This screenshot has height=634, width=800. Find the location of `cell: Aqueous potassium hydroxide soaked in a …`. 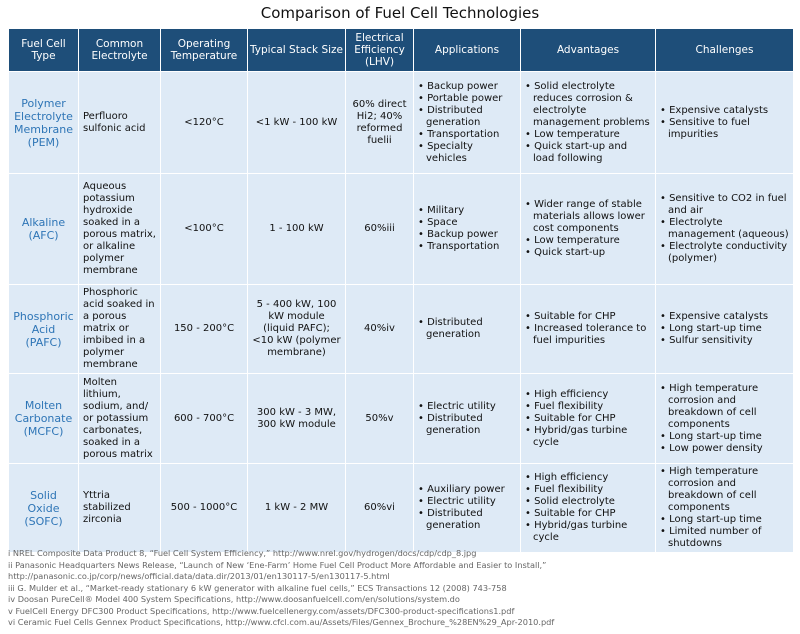

cell: Aqueous potassium hydroxide soaked in a … is located at coordinates (119, 229).